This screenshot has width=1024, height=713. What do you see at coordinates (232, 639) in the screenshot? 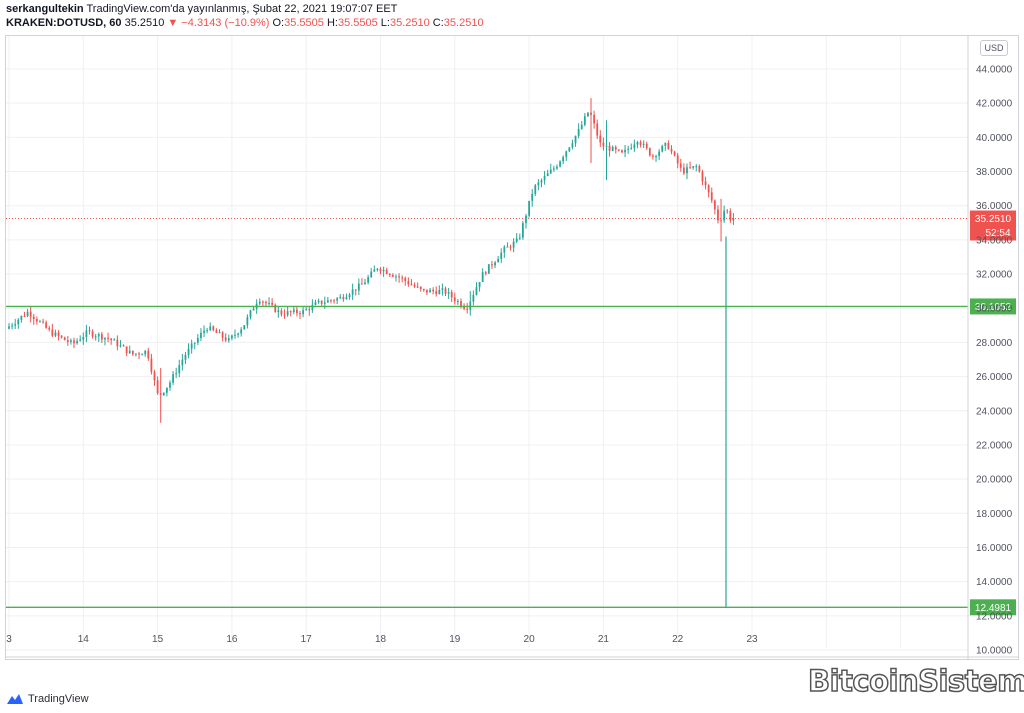
I see `x-tick-label: 16` at bounding box center [232, 639].